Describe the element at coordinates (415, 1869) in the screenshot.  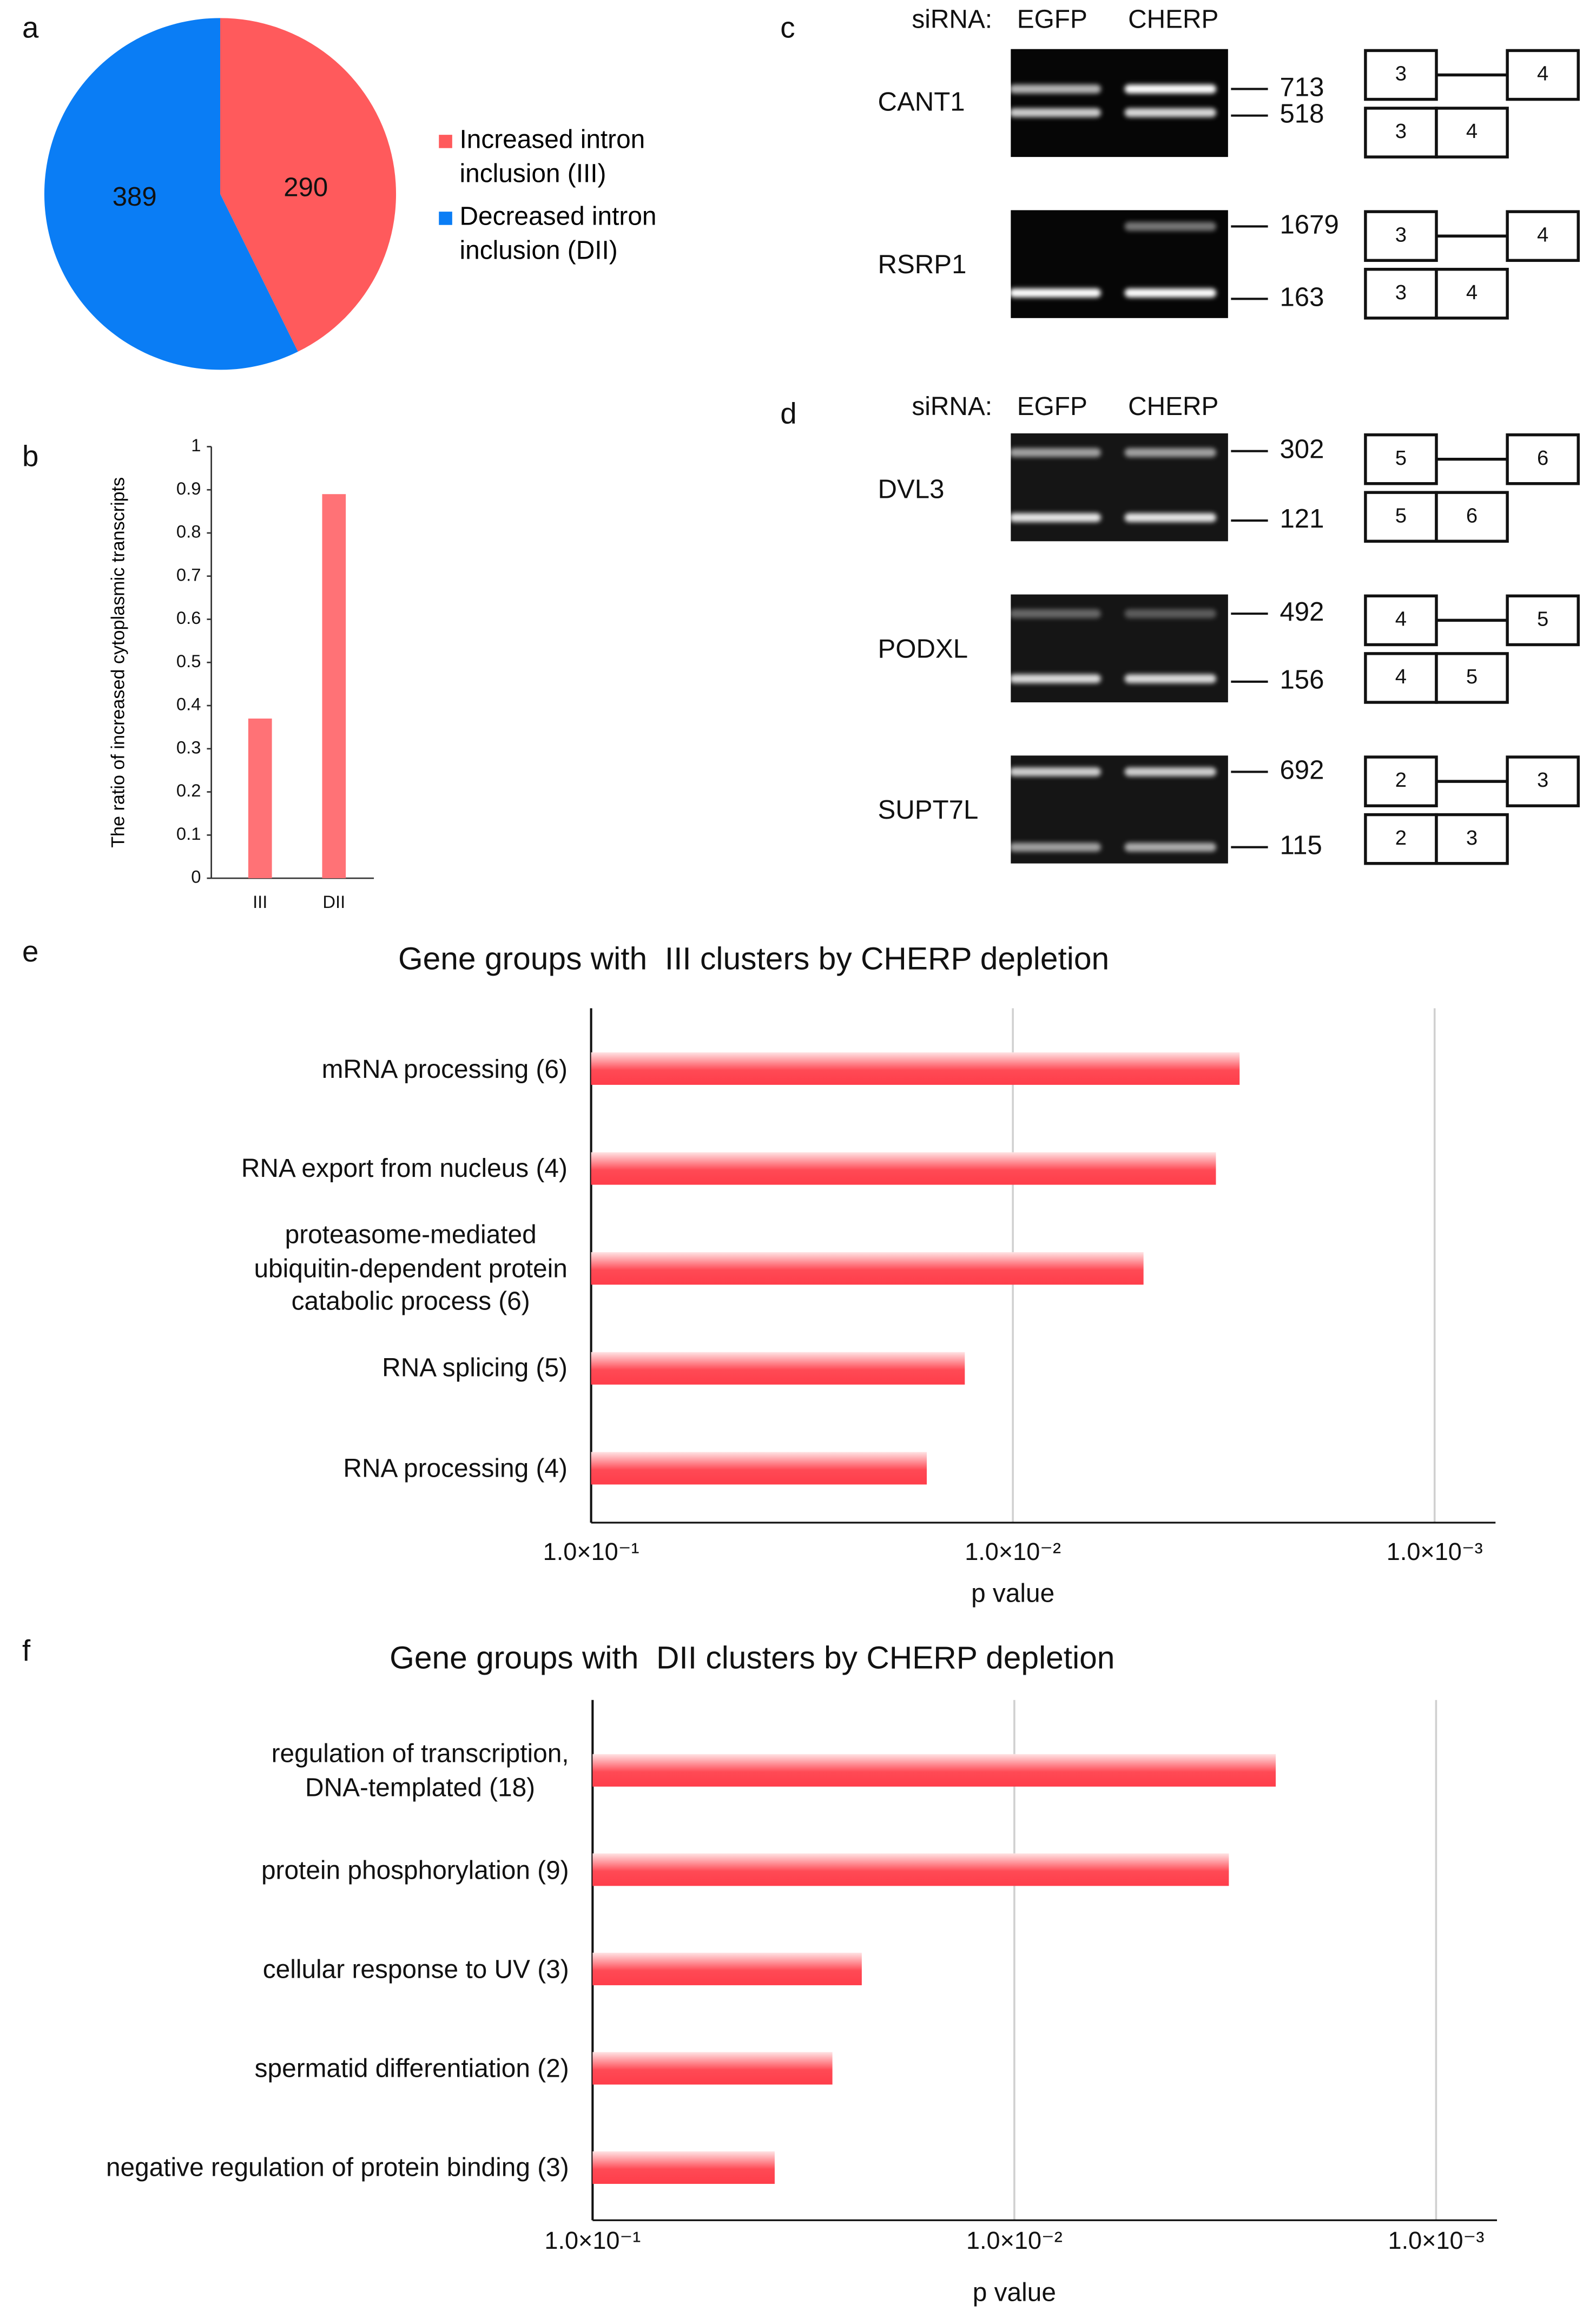
I see `category-label: protein phosphorylation (9)` at that location.